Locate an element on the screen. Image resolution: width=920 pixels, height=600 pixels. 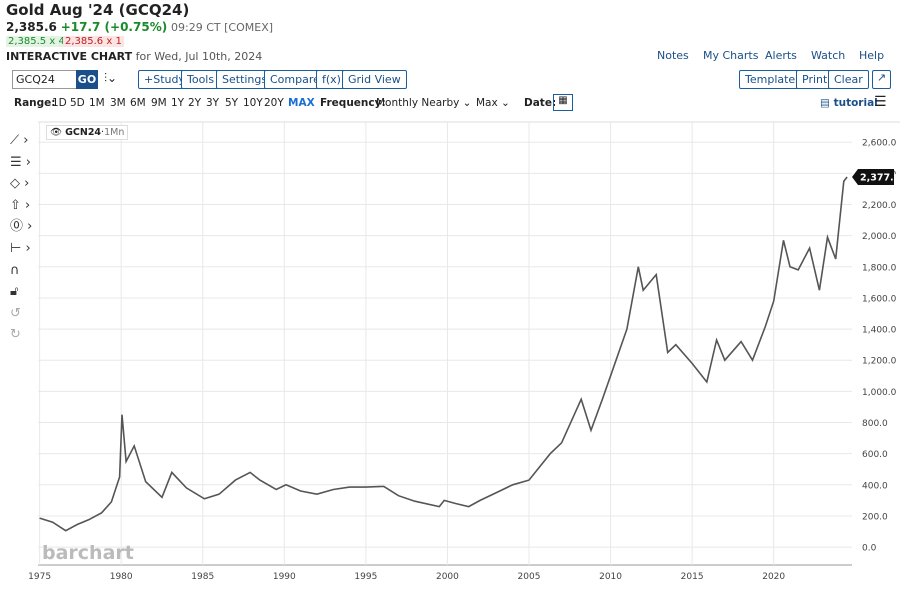
tool: ◇ › is located at coordinates (20, 184).